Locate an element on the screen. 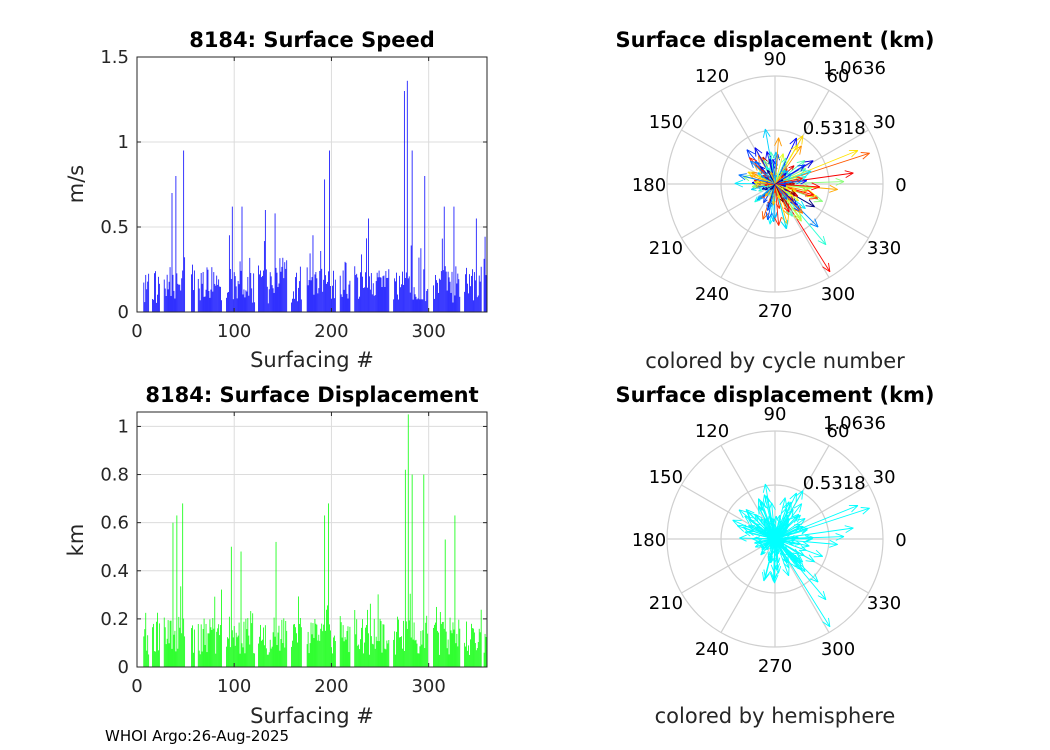  polar-angle-label: 30 is located at coordinates (884, 122).